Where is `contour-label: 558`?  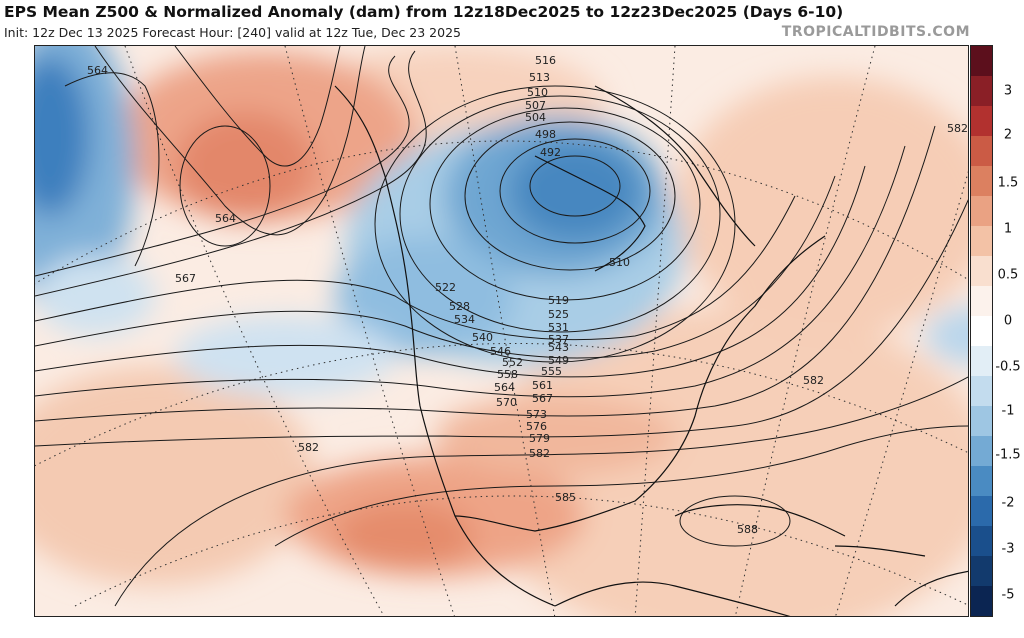 contour-label: 558 is located at coordinates (507, 374).